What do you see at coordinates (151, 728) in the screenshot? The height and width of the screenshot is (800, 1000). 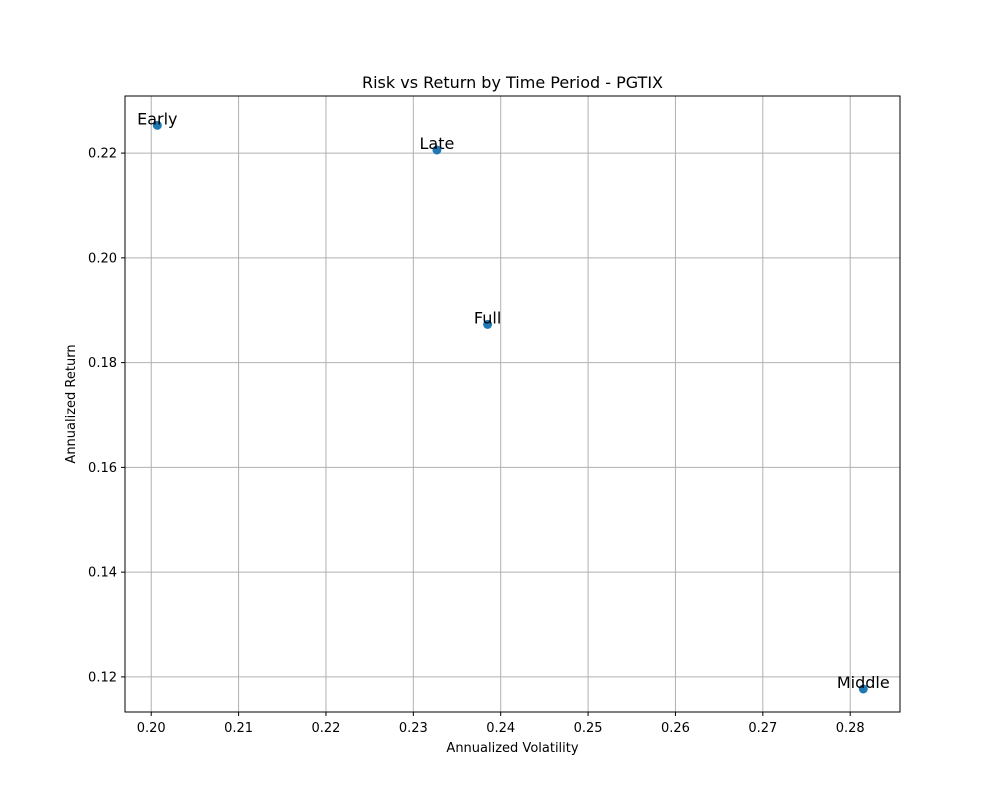 I see `x-tick-label: 0.20` at bounding box center [151, 728].